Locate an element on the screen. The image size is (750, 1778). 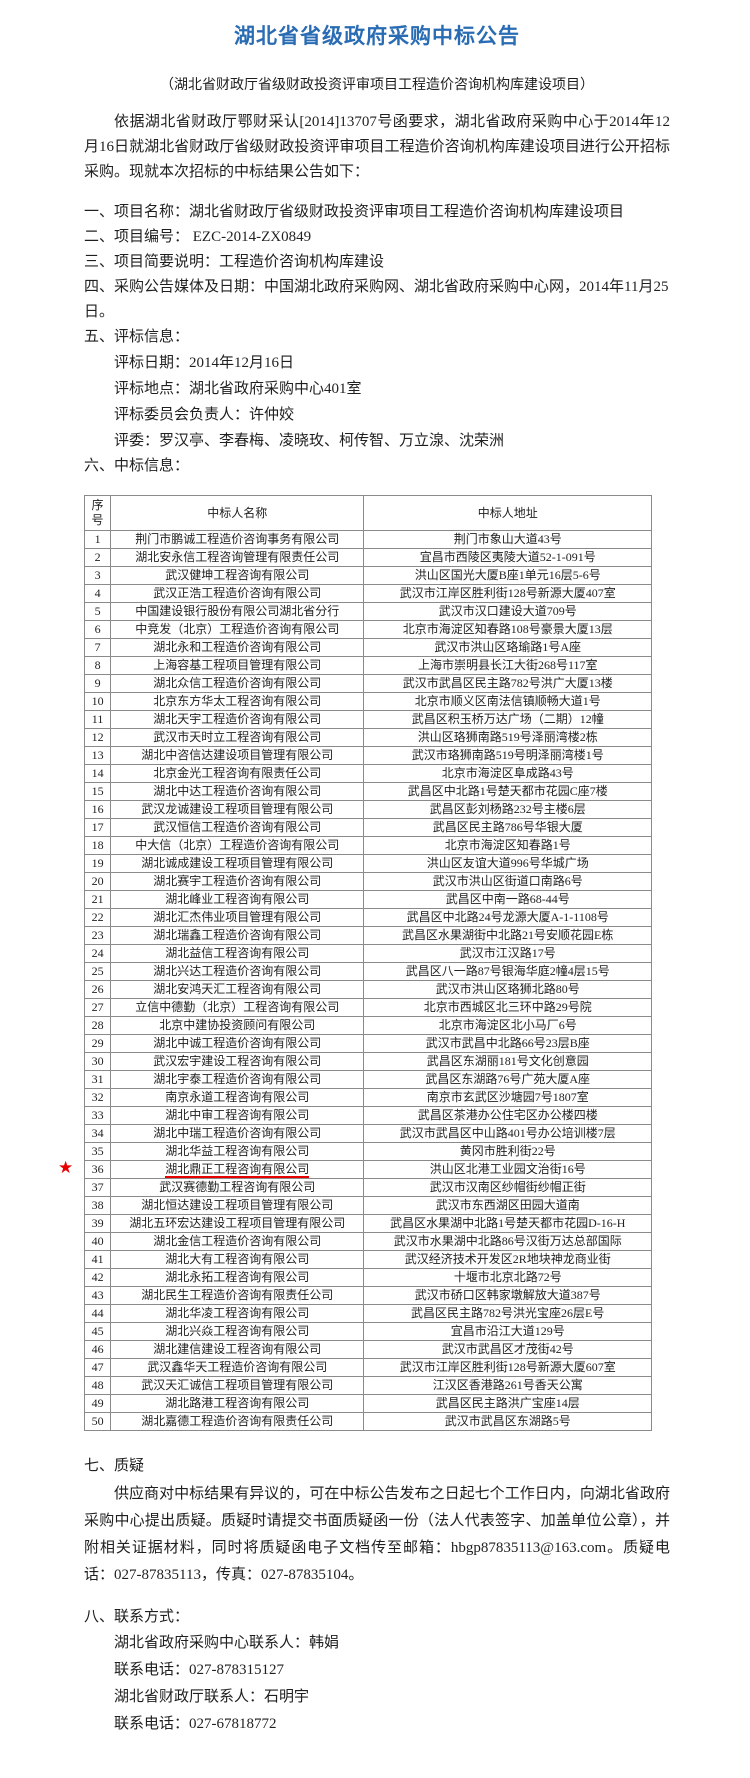
table-row: 45 湖北兴焱工程咨询有限公司 宜昌市沿江大道129号 is located at coordinates (367, 1331).